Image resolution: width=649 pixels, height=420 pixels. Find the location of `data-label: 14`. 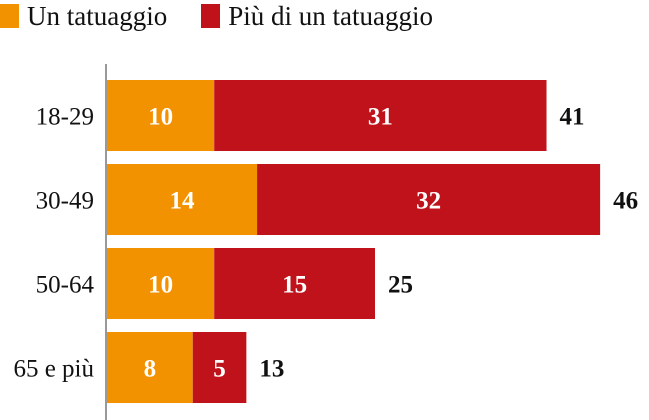

data-label: 14 is located at coordinates (183, 201).